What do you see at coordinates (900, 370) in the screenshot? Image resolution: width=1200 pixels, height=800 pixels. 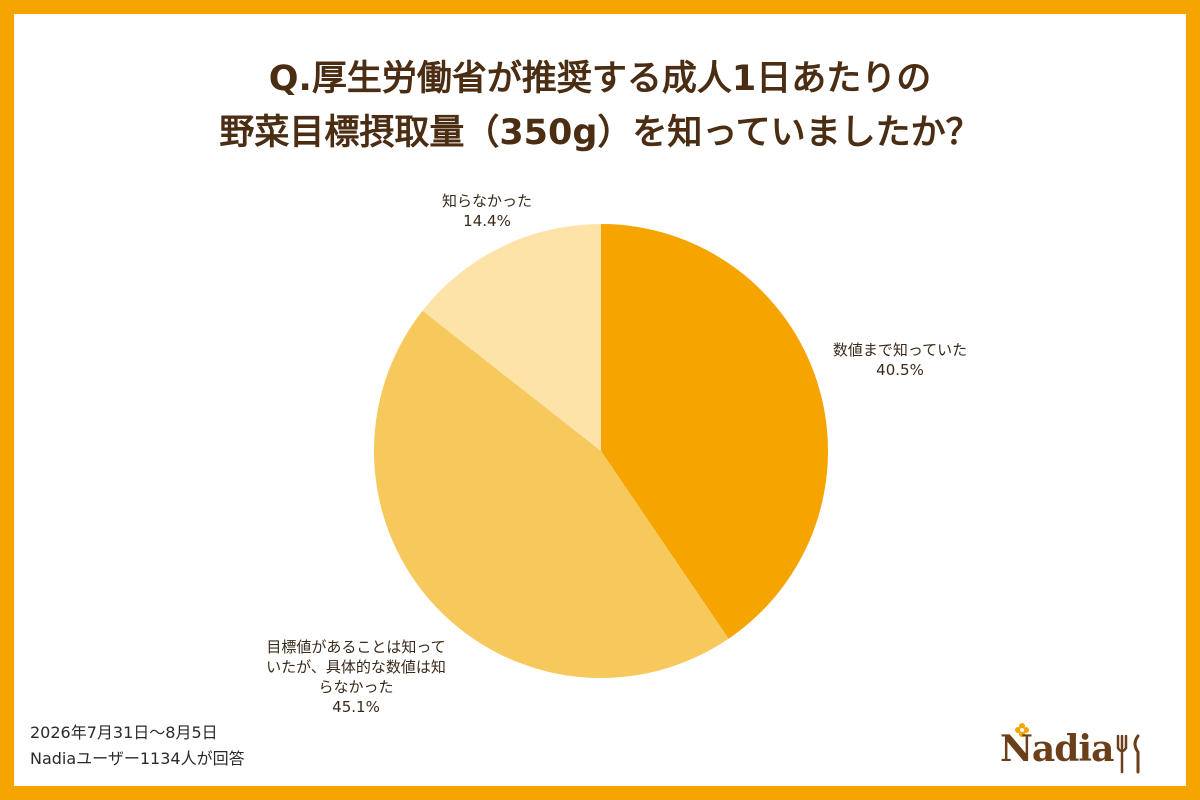 I see `slice-value-label-0: 40.5%` at bounding box center [900, 370].